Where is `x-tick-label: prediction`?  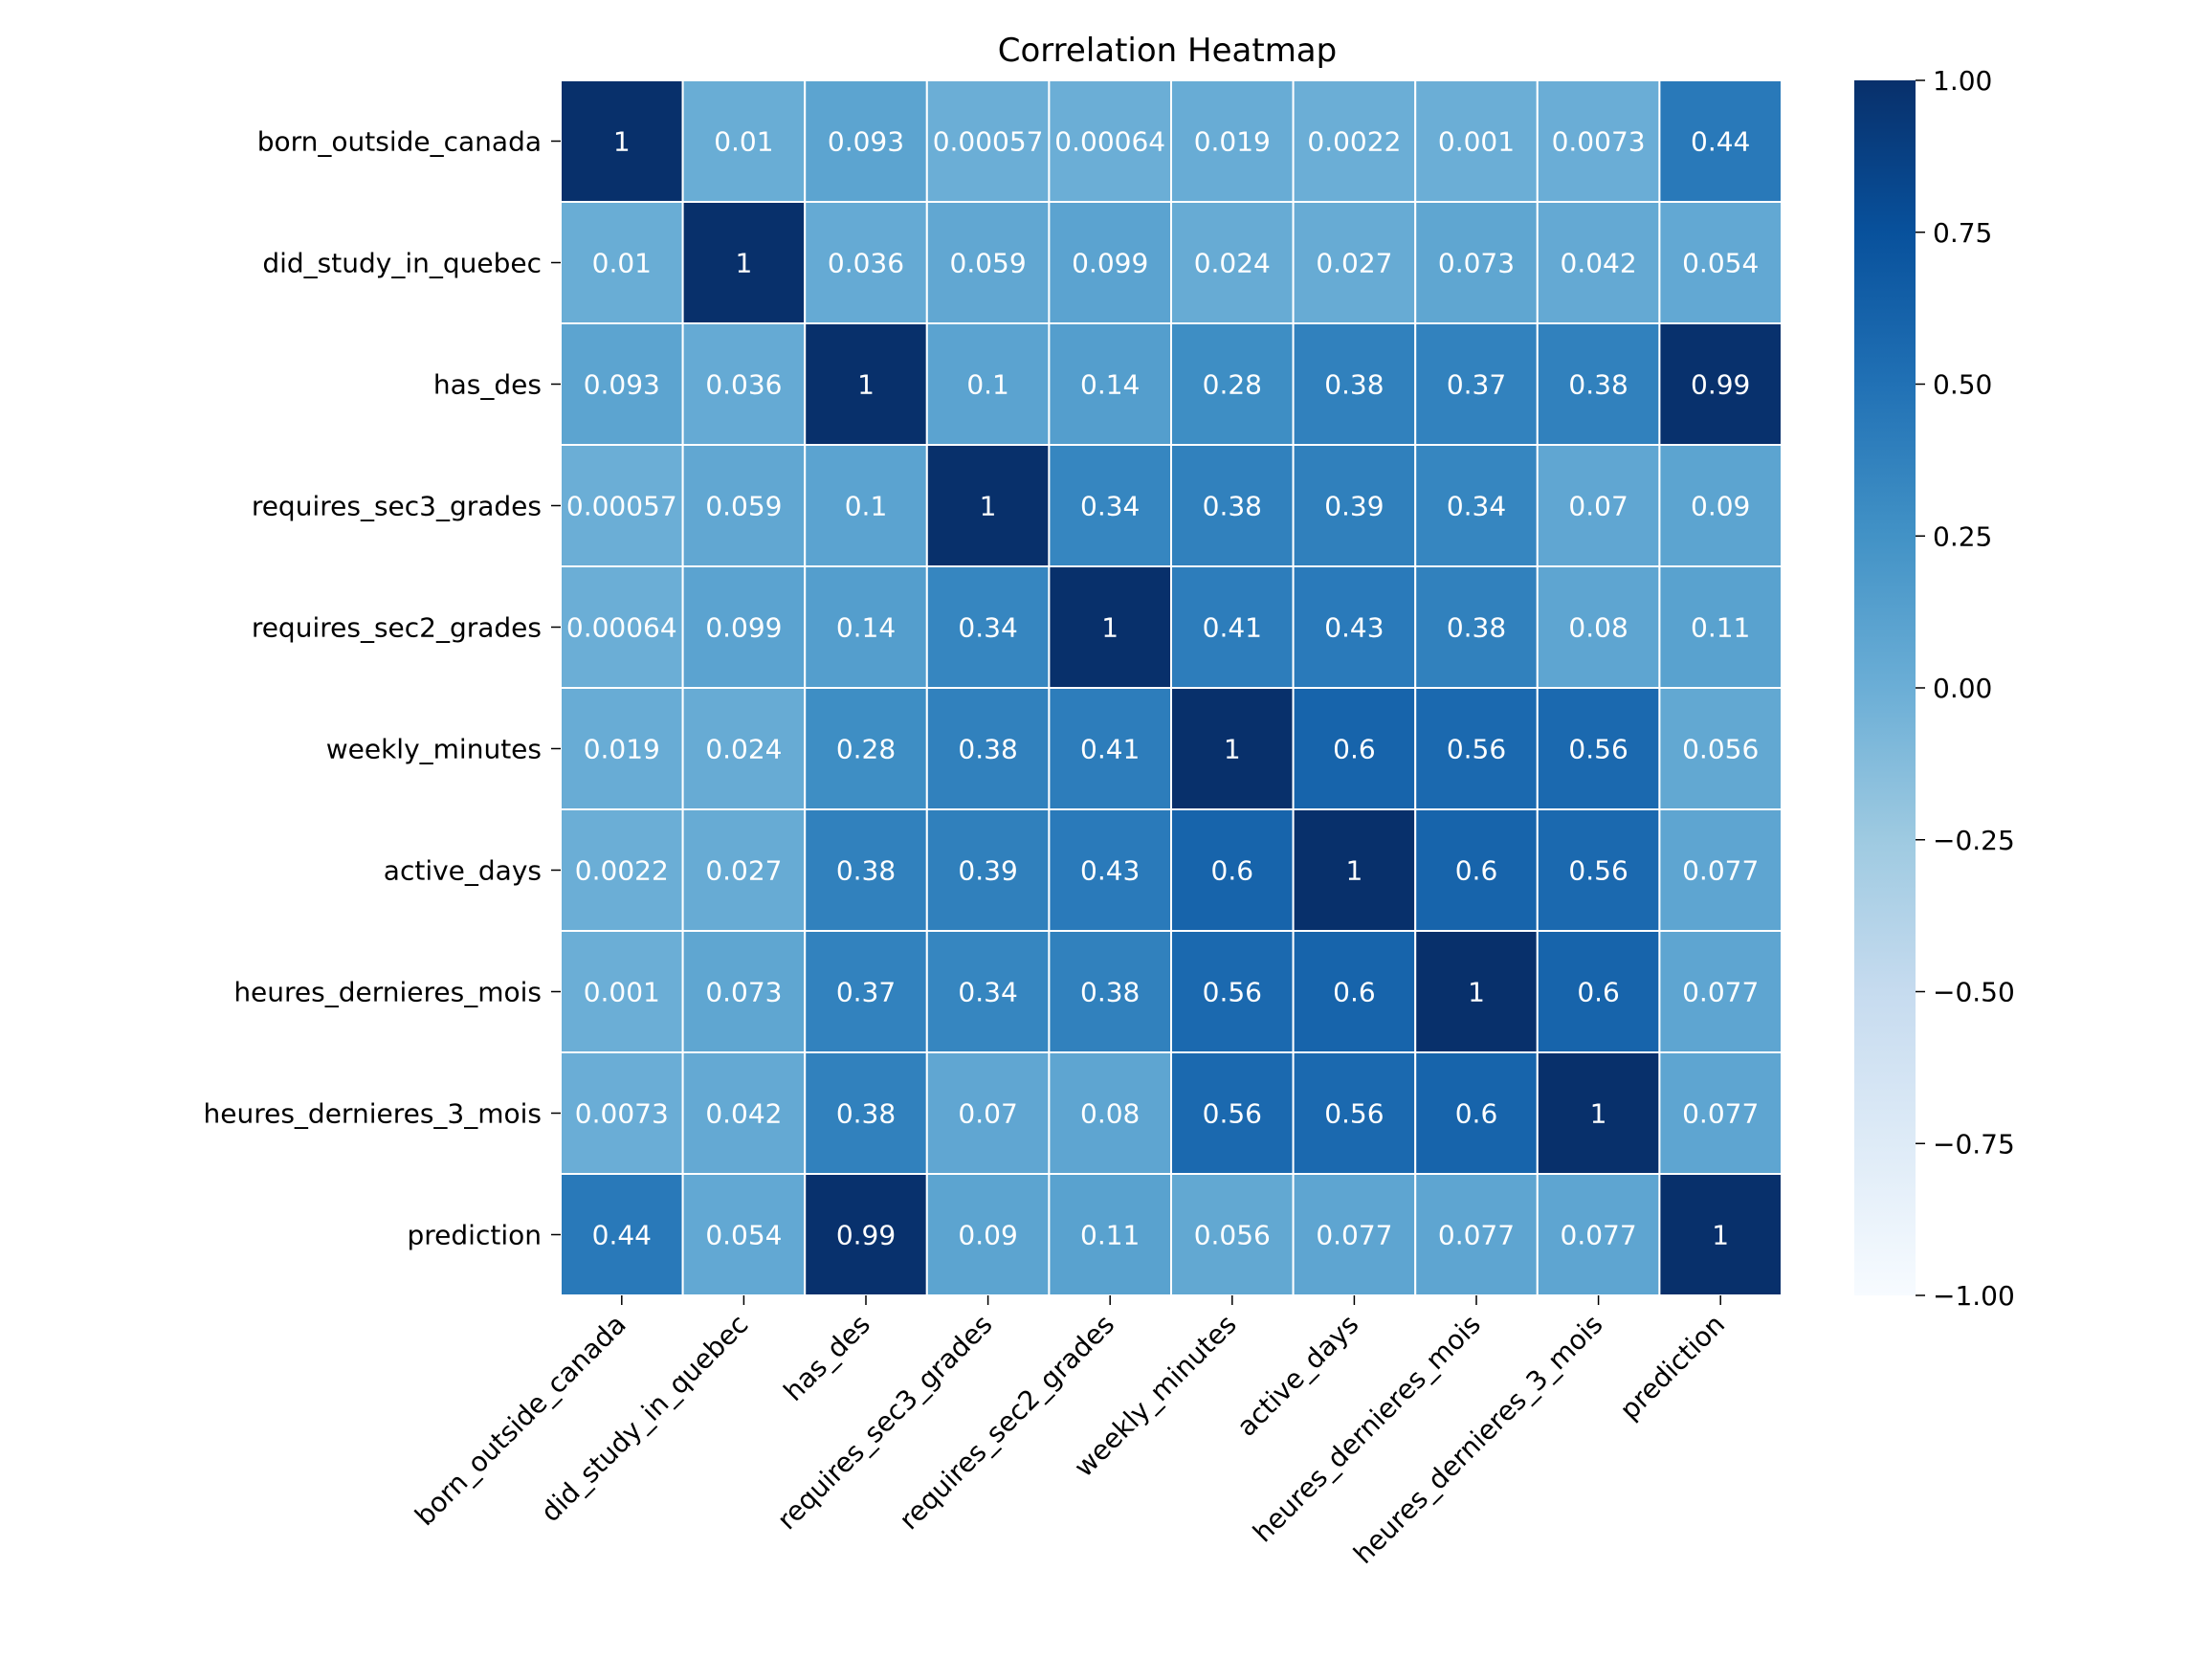
x-tick-label: prediction is located at coordinates (1672, 1368).